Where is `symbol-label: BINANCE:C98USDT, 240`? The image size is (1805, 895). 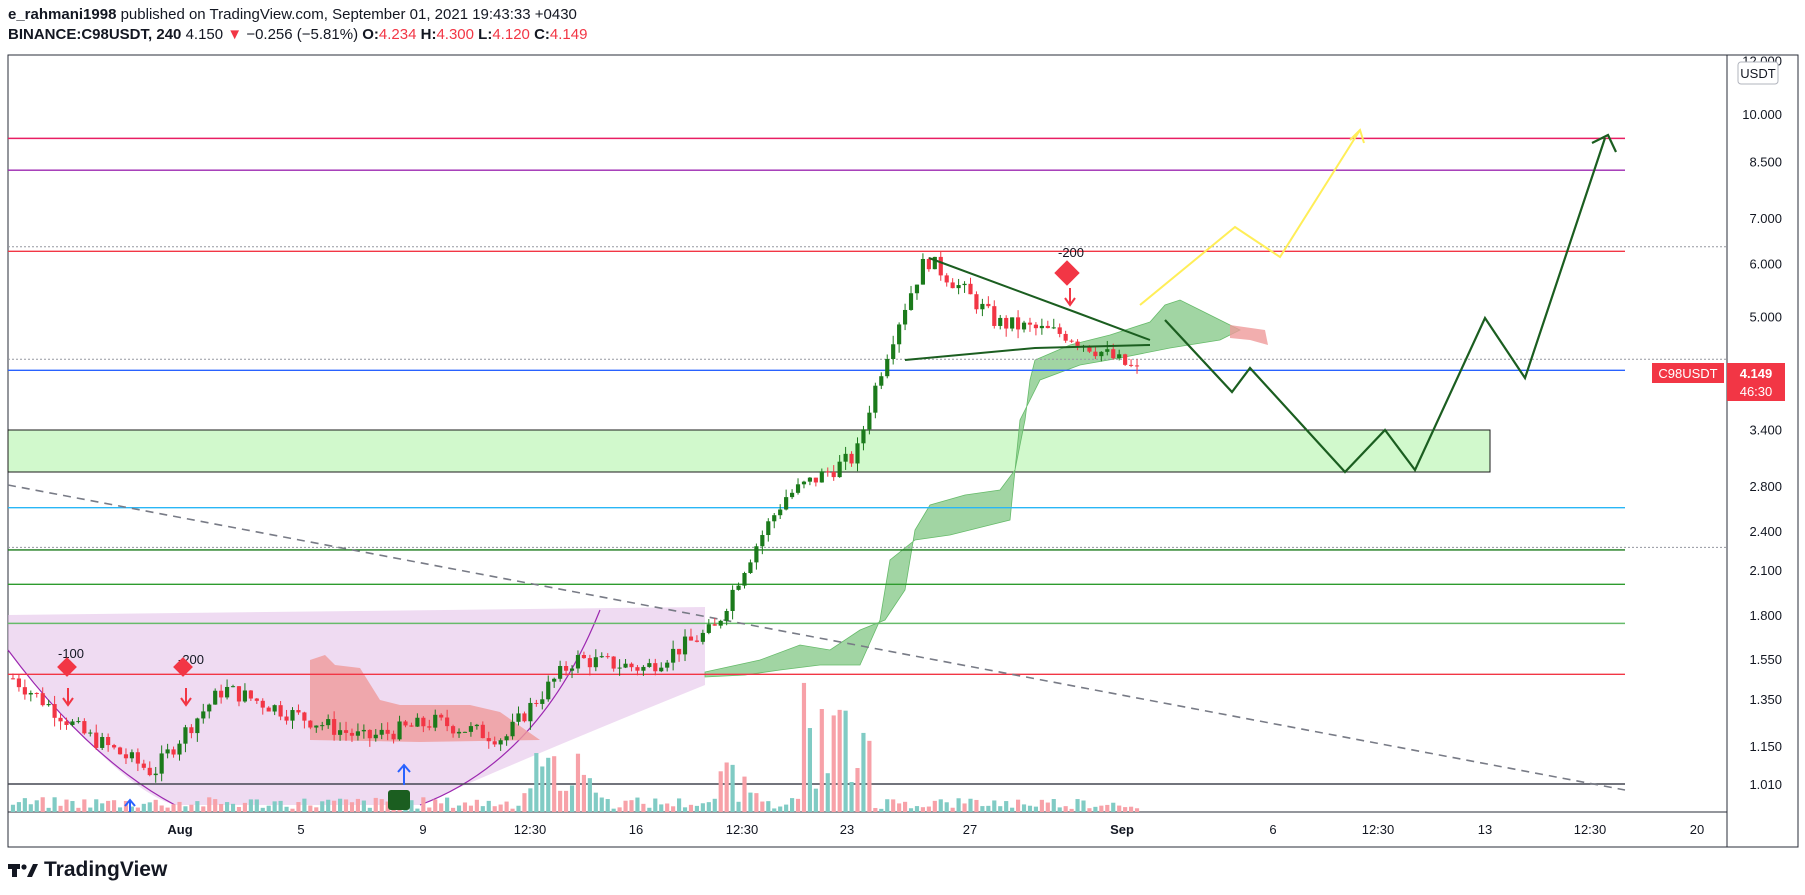
symbol-label: BINANCE:C98USDT, 240 is located at coordinates (95, 34).